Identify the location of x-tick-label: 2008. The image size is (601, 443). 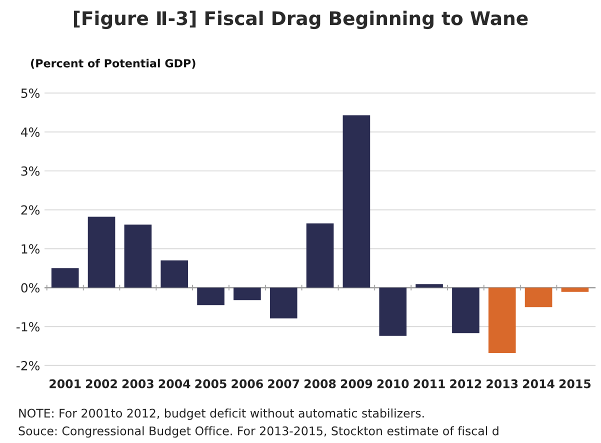
(320, 383).